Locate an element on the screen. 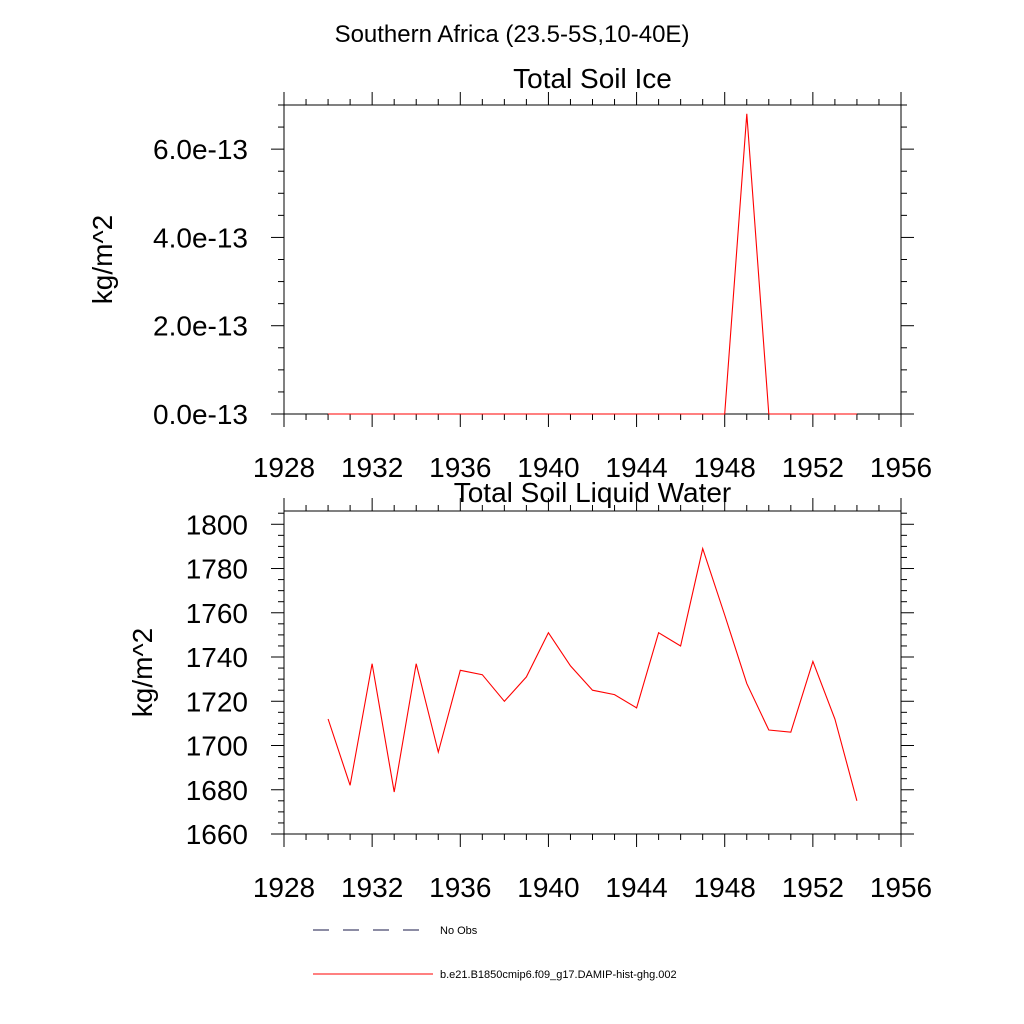 The height and width of the screenshot is (1024, 1024). y-tick-label: 1660 is located at coordinates (217, 834).